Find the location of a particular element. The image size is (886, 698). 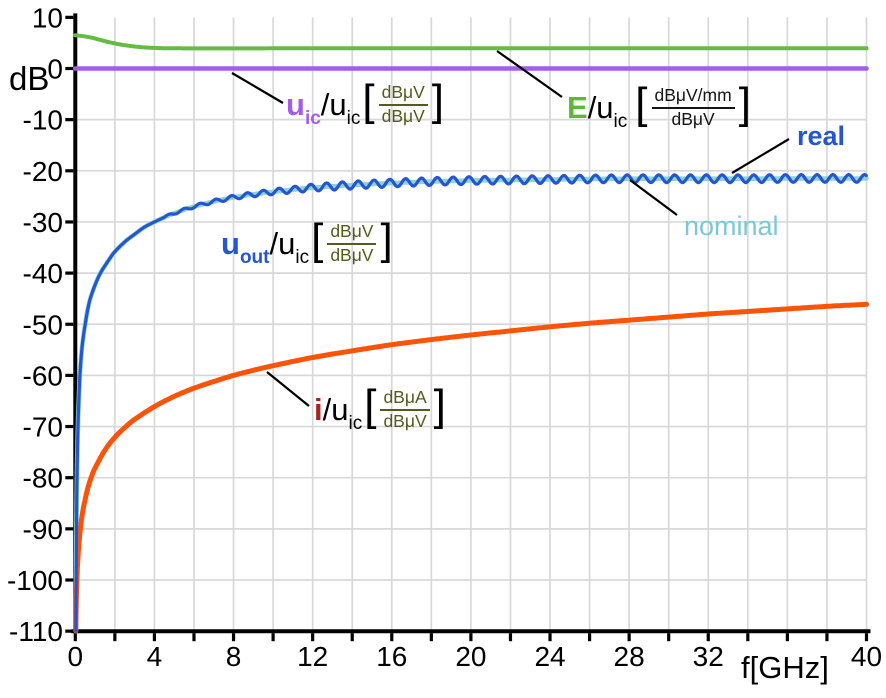

uout-symbol: uout is located at coordinates (245, 246).